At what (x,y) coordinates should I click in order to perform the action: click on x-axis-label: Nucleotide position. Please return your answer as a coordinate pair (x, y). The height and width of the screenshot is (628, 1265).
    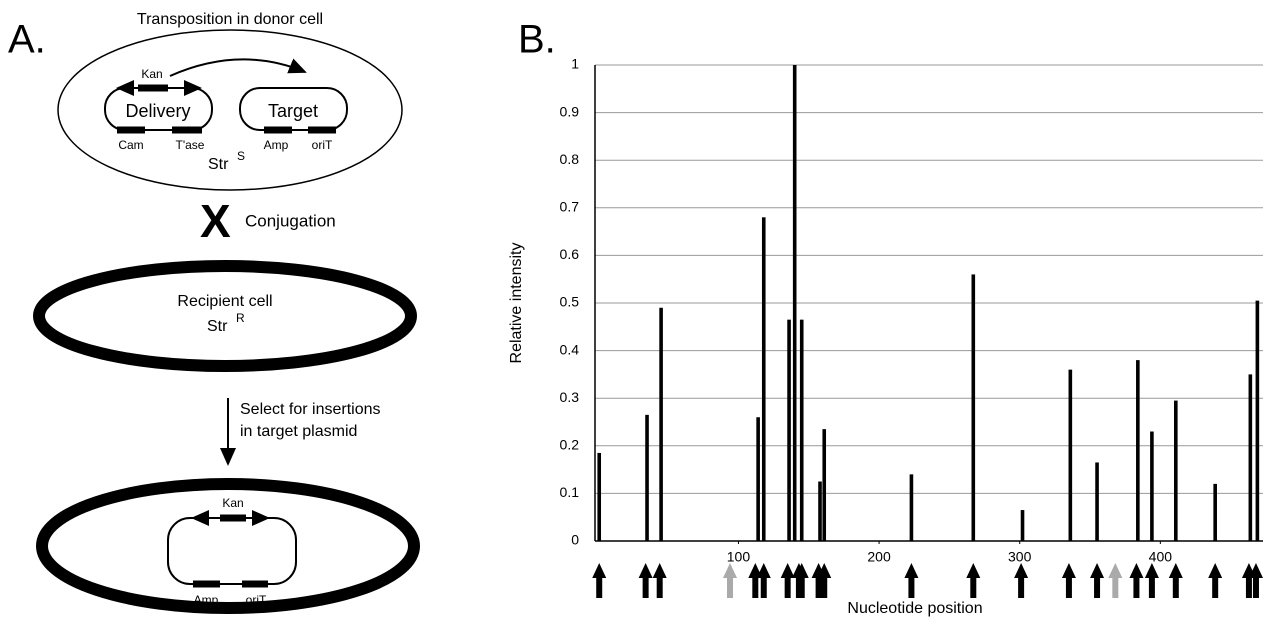
    Looking at the image, I should click on (914, 608).